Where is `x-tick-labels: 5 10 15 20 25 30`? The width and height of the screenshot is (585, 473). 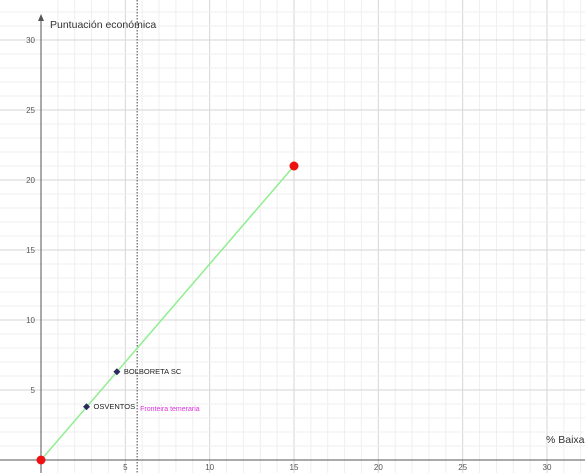
x-tick-labels: 5 10 15 20 25 30 is located at coordinates (337, 467).